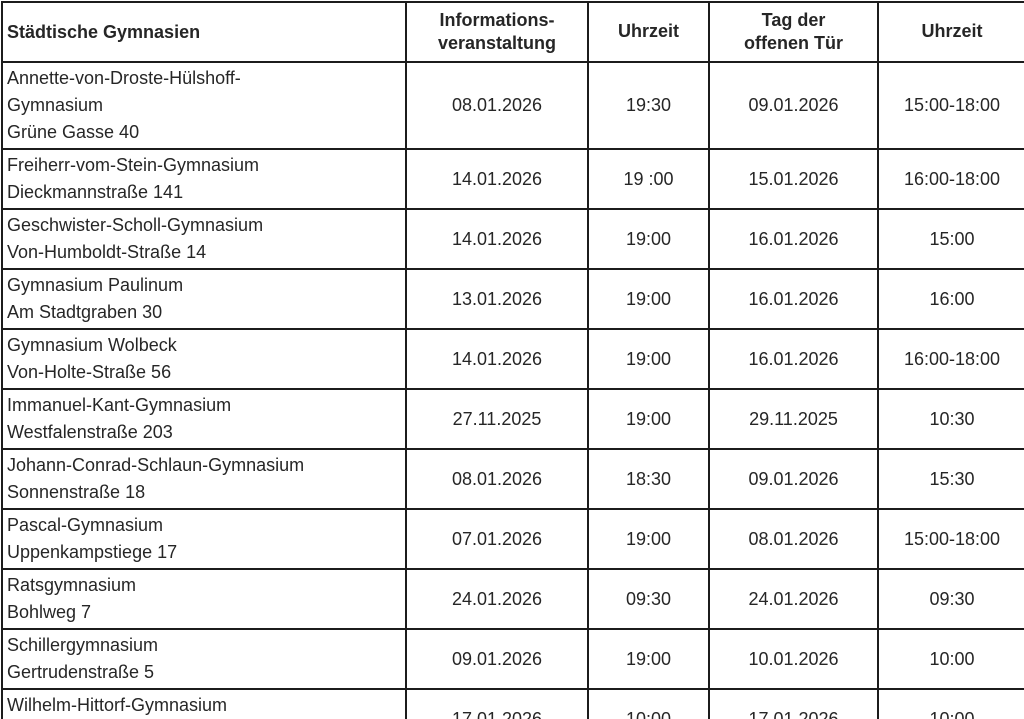  I want to click on info-time-cell: 19:30, so click(648, 105).